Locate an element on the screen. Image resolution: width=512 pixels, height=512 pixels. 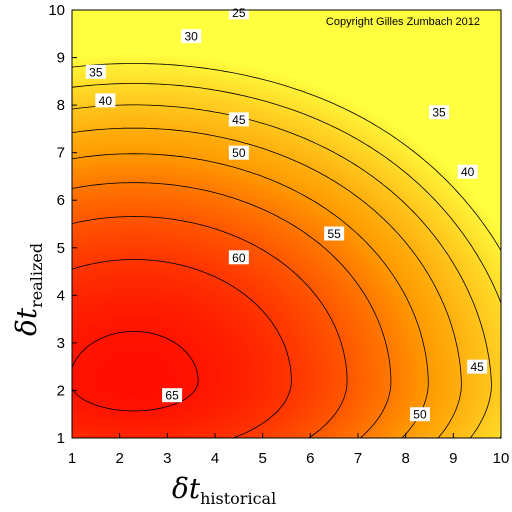
contour-label: 55 is located at coordinates (334, 234).